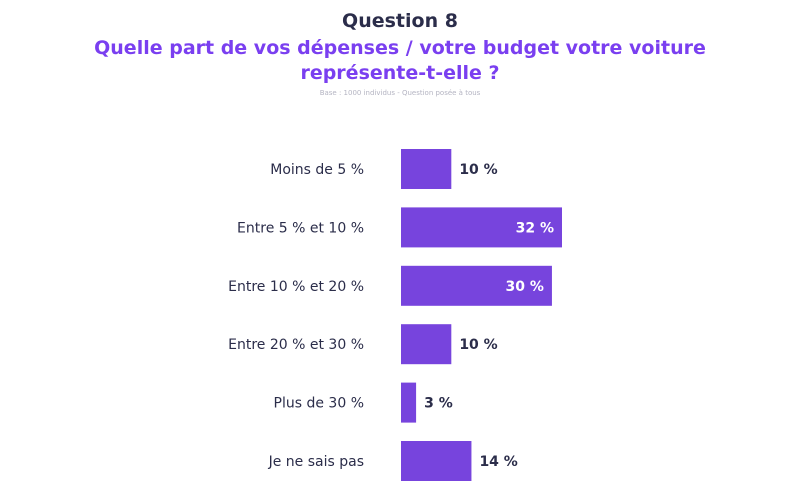  Describe the element at coordinates (296, 345) in the screenshot. I see `category-label: Entre 20 % et 30 %` at that location.